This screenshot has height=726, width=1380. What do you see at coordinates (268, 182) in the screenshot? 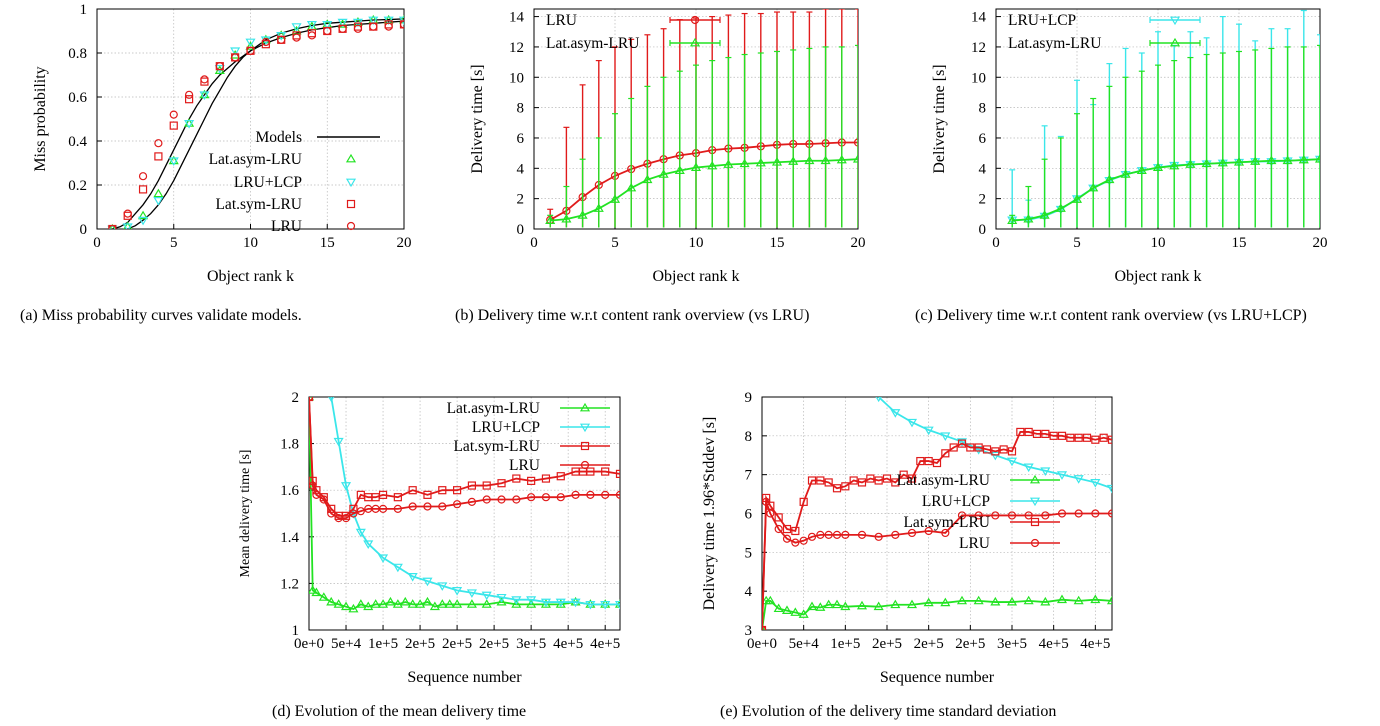
I see `legend-label: LRU+LCP` at bounding box center [268, 182].